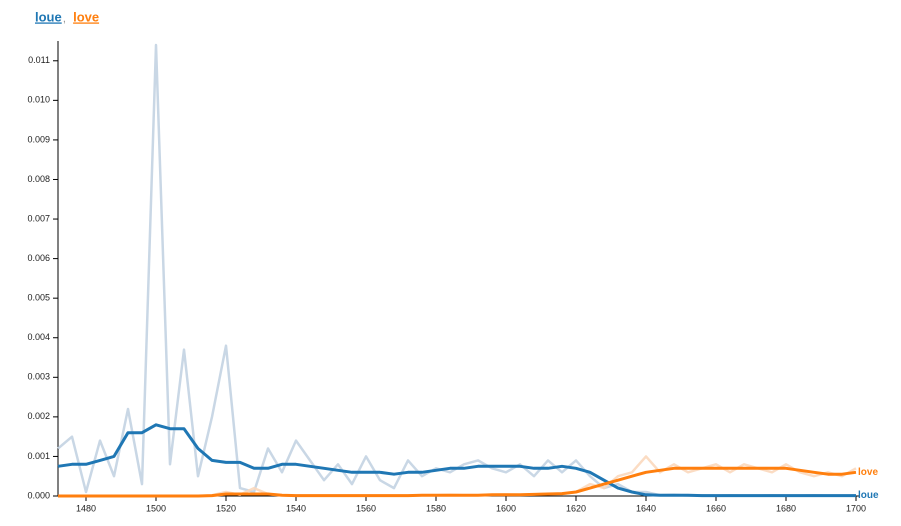 This screenshot has width=901, height=526. Describe the element at coordinates (38, 456) in the screenshot. I see `y-tick-label: 0.001` at that location.